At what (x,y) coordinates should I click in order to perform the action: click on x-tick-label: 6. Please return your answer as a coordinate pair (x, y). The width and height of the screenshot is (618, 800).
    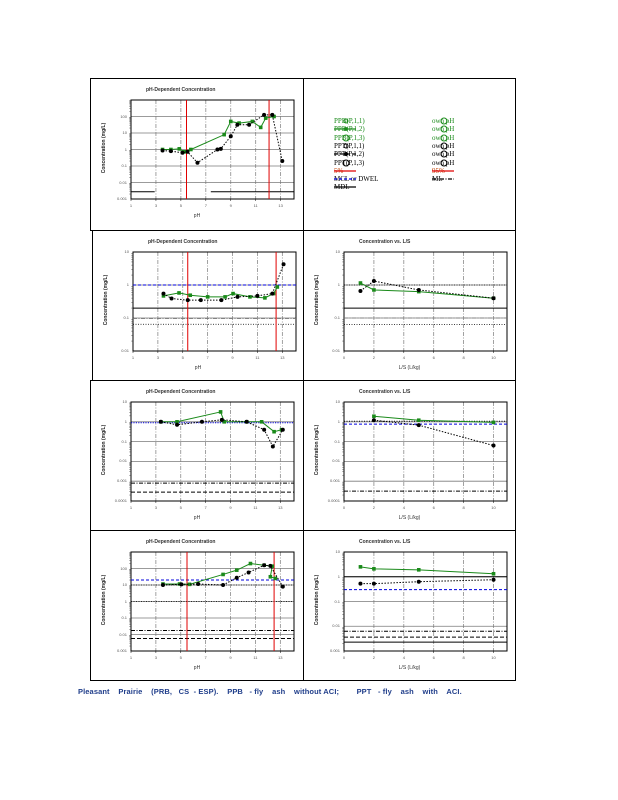
    Looking at the image, I should click on (433, 357).